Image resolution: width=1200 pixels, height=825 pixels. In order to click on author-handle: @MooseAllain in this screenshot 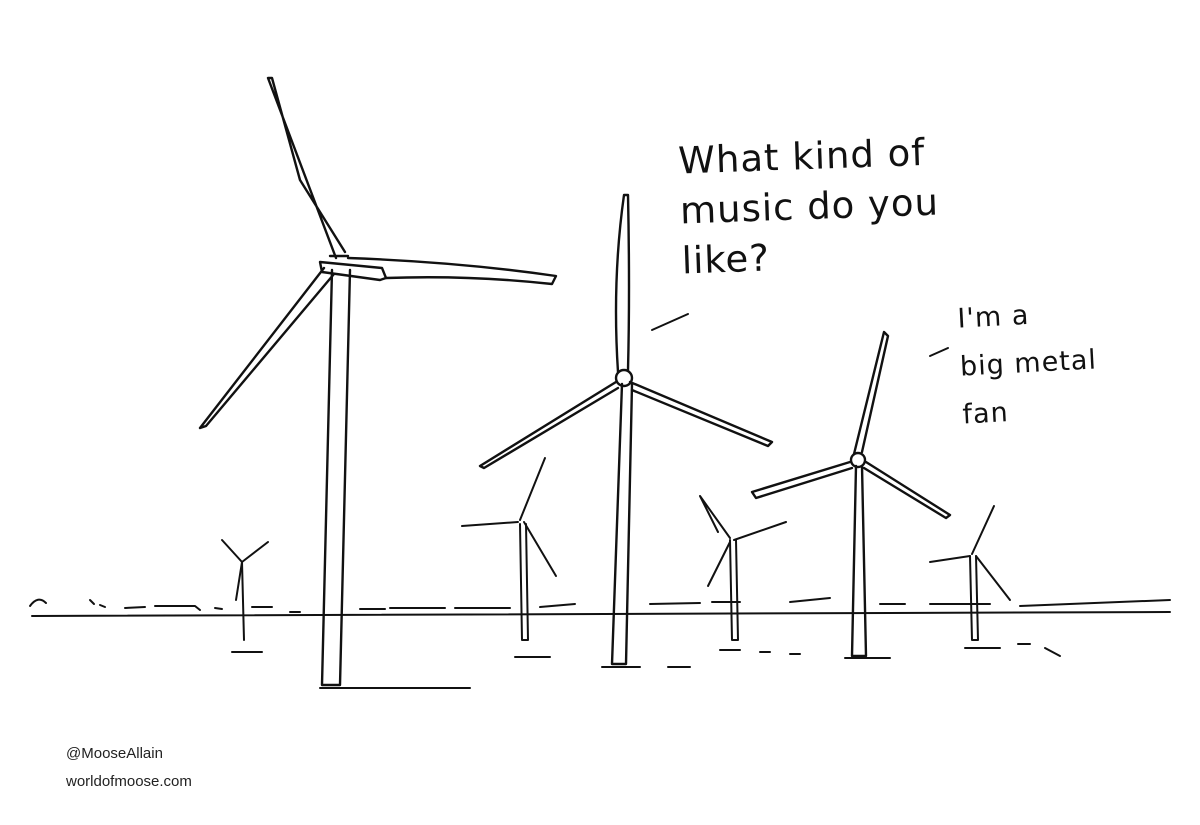, I will do `click(114, 753)`.